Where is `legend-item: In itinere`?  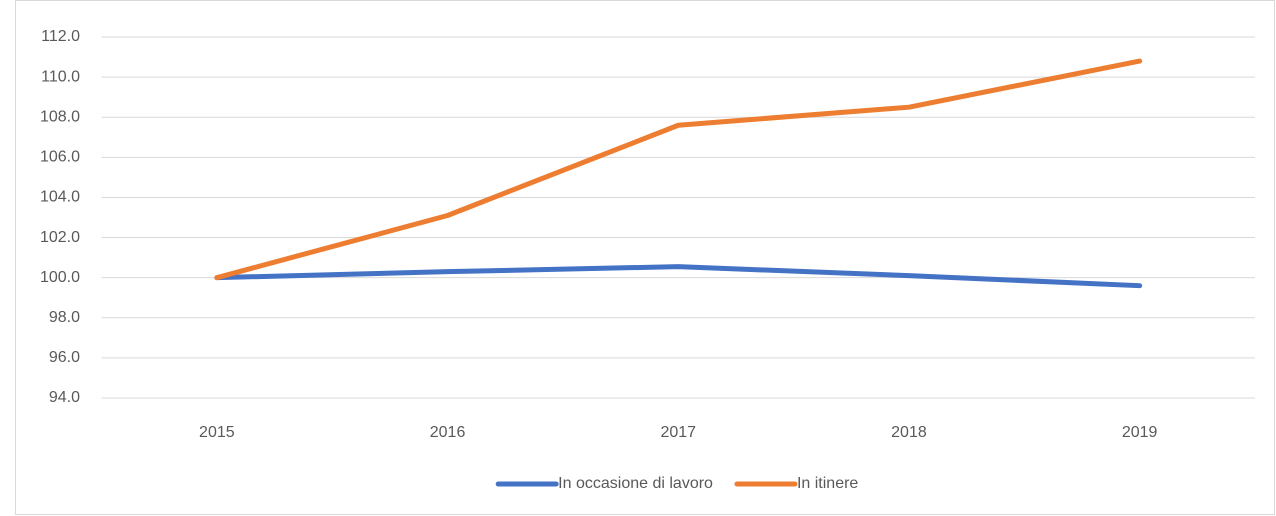 legend-item: In itinere is located at coordinates (796, 483).